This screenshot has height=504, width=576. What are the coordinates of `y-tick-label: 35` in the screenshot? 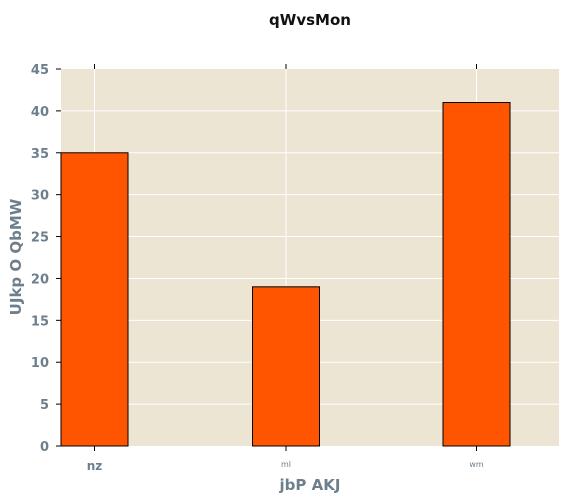 It's located at (40, 154).